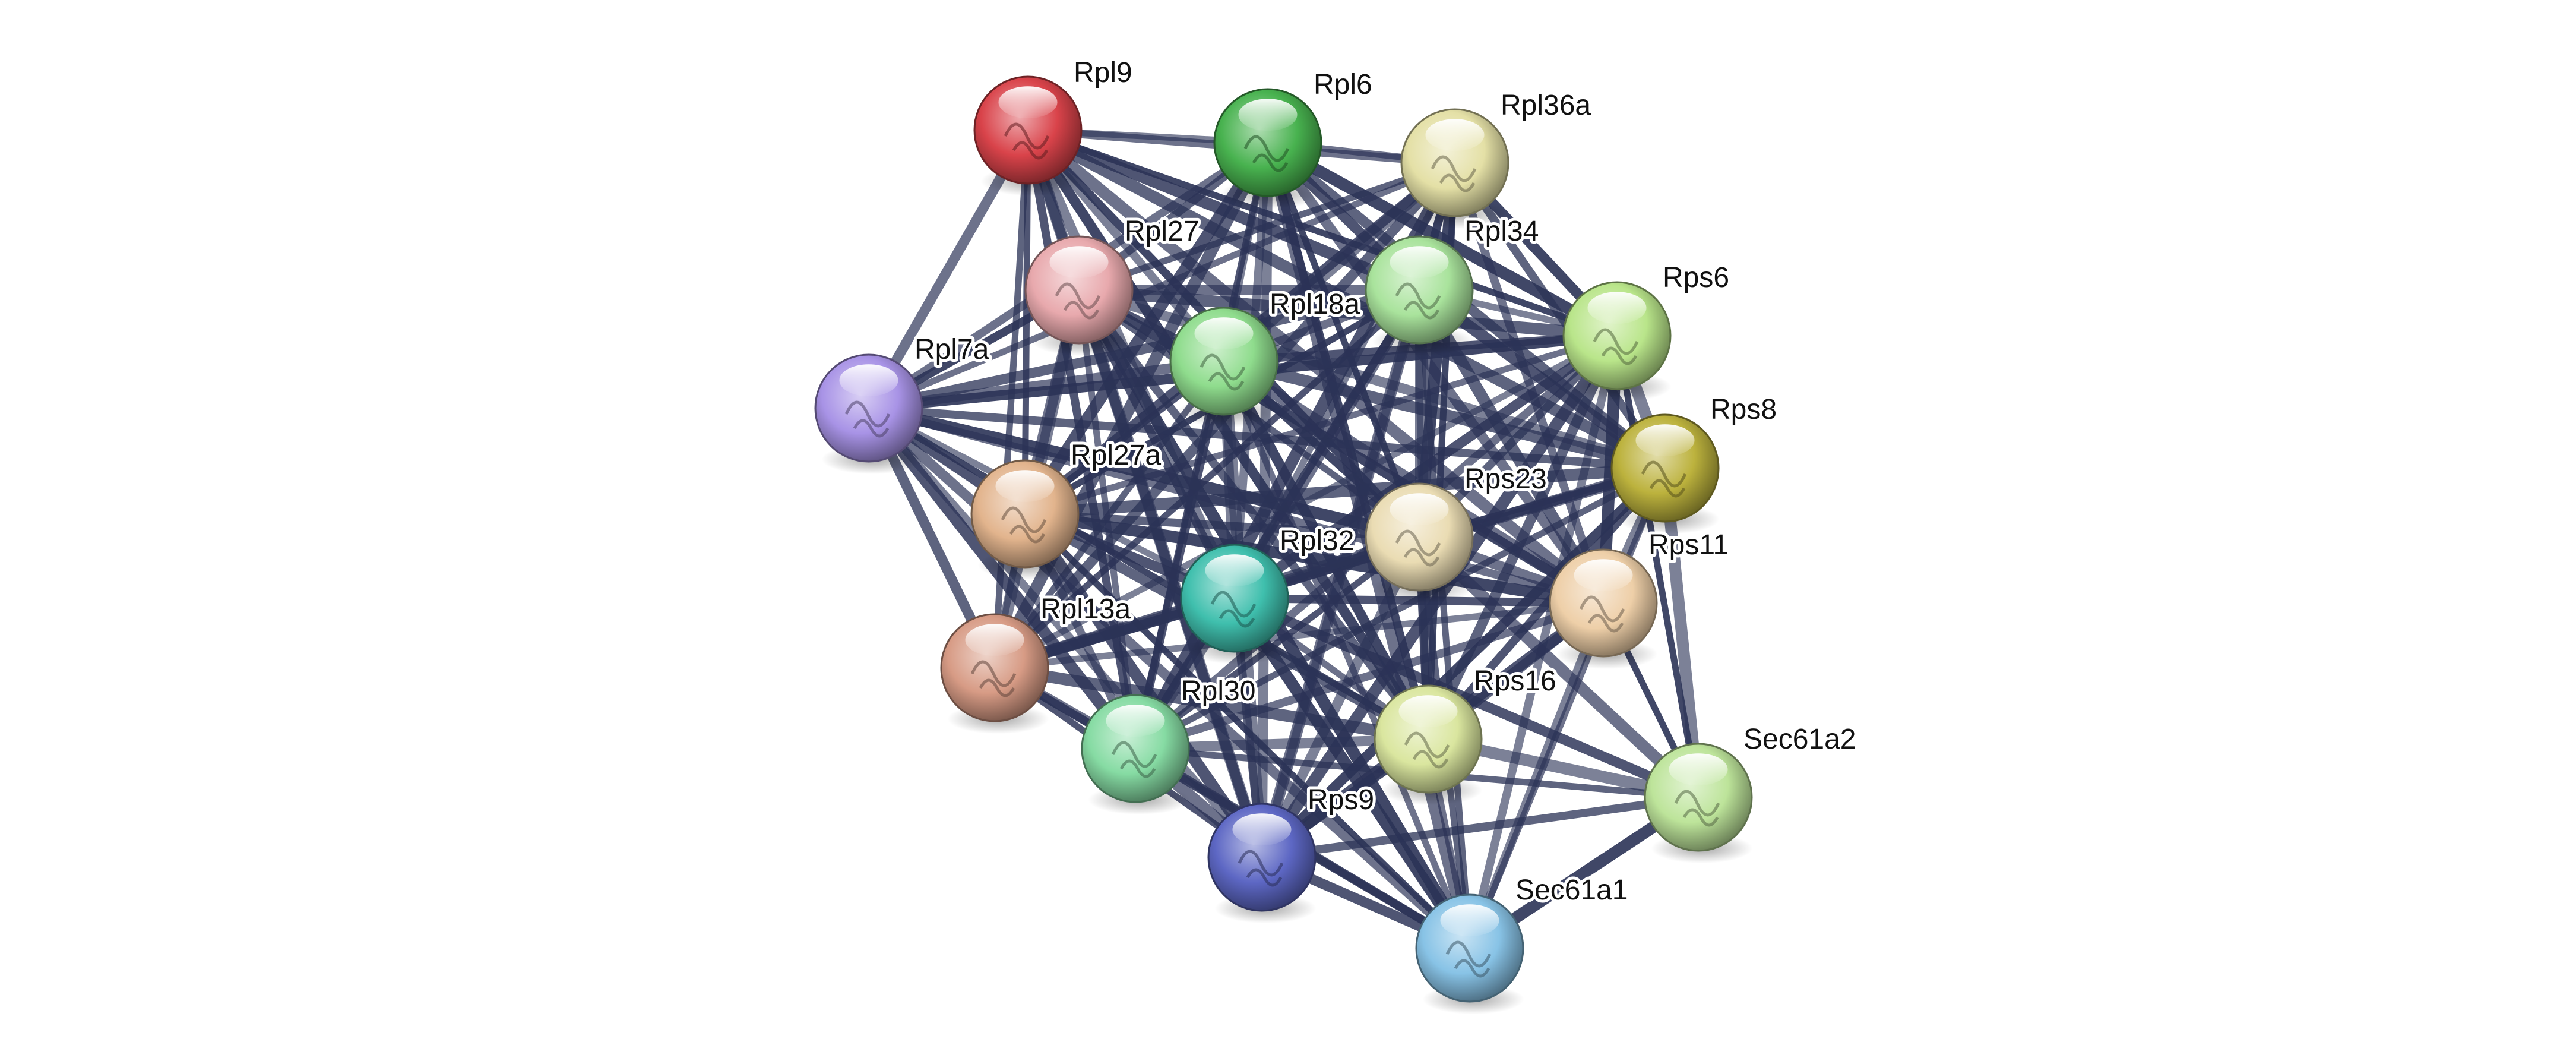  I want to click on node-rpl34, so click(1419, 295).